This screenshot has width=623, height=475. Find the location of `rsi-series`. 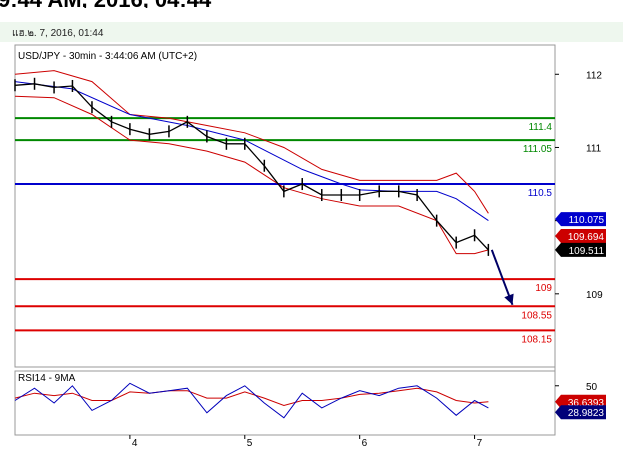

rsi-series is located at coordinates (251, 400).